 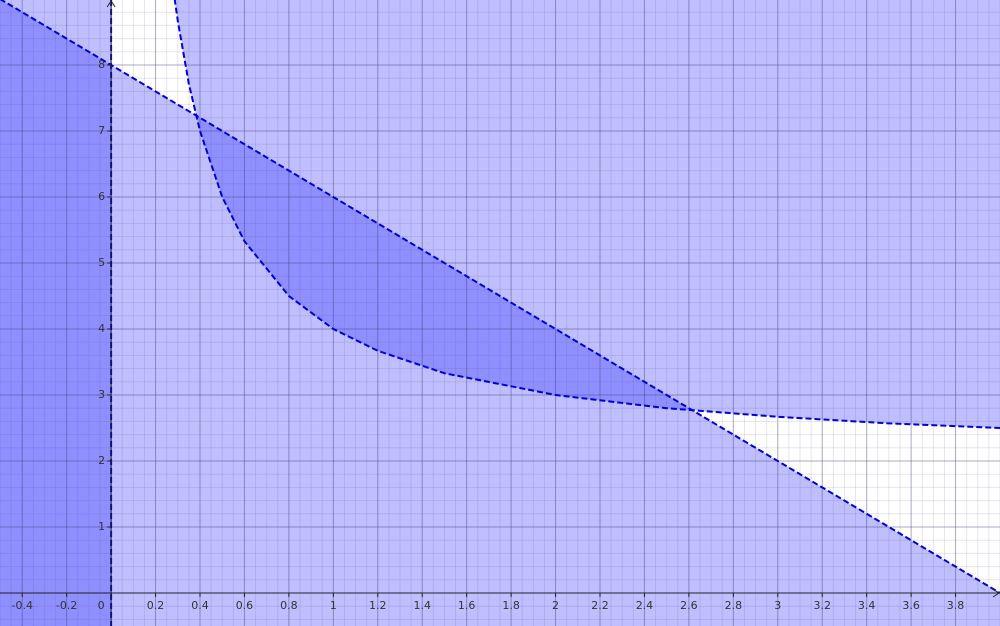 What do you see at coordinates (555, 605) in the screenshot?
I see `x-tick-label: 2` at bounding box center [555, 605].